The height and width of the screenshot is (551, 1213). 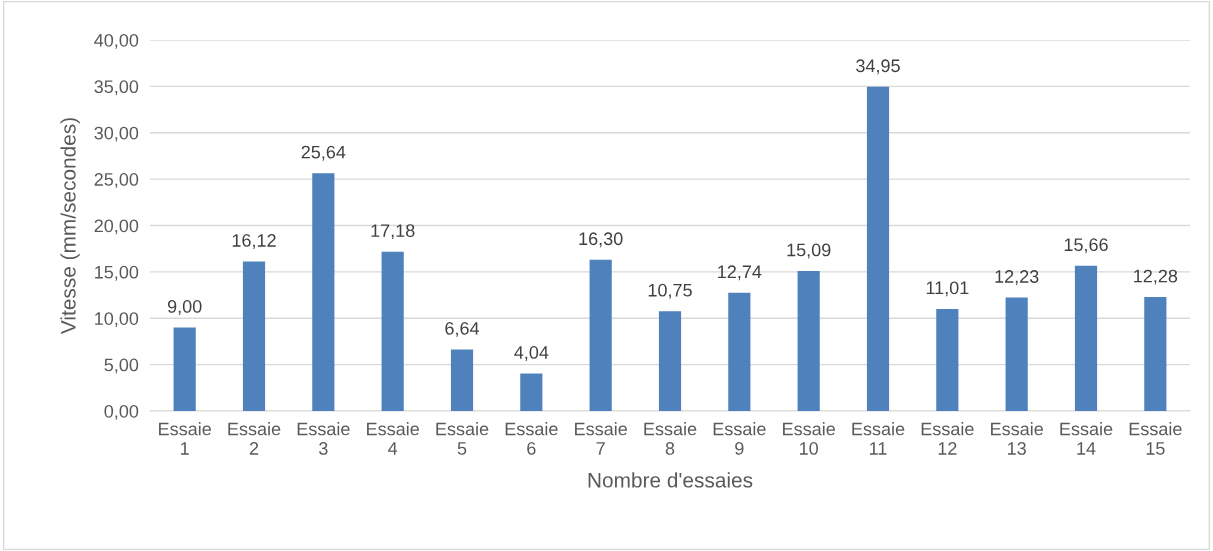 I want to click on x-tick-label: Essaie 11, so click(x=878, y=438).